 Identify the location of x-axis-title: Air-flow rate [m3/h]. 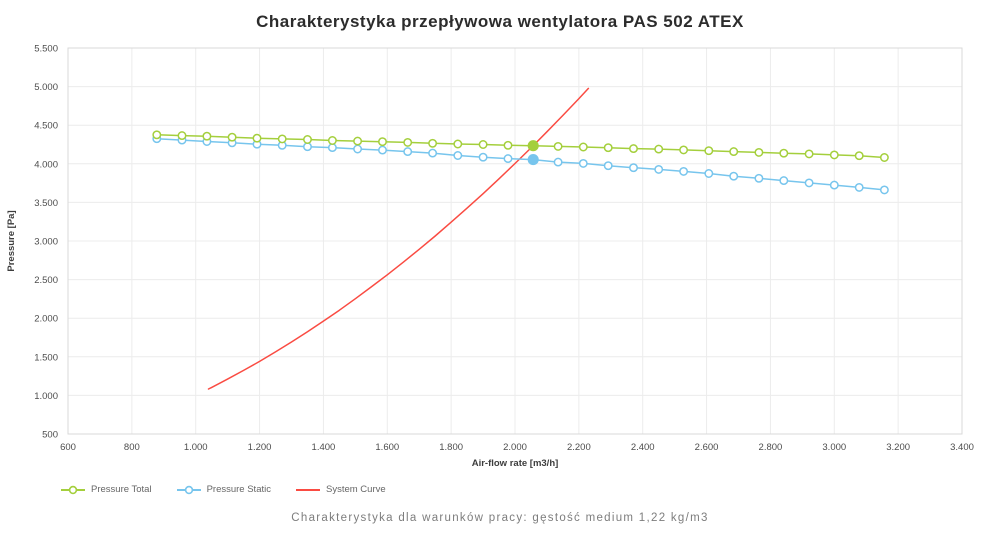
(515, 463).